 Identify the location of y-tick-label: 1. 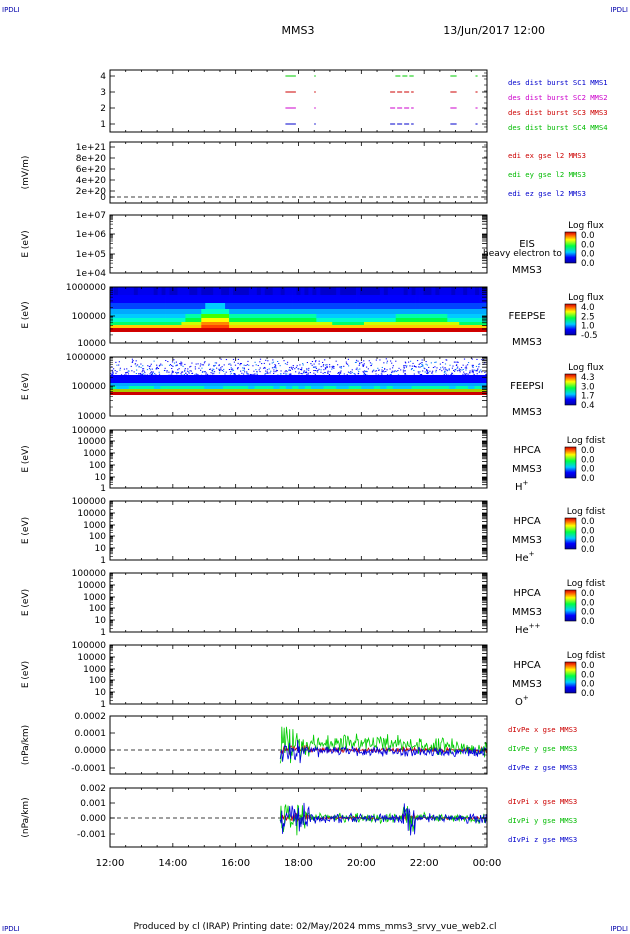
(103, 125).